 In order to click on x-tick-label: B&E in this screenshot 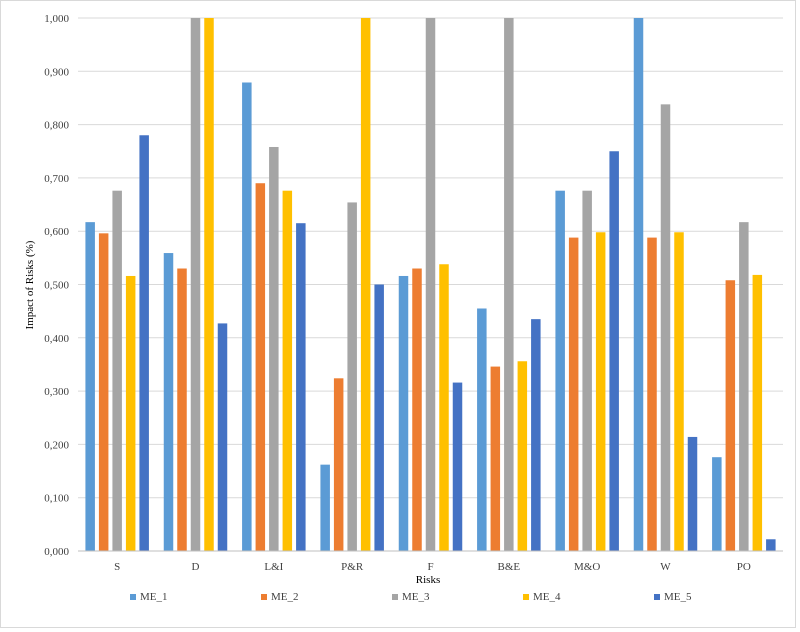, I will do `click(509, 567)`.